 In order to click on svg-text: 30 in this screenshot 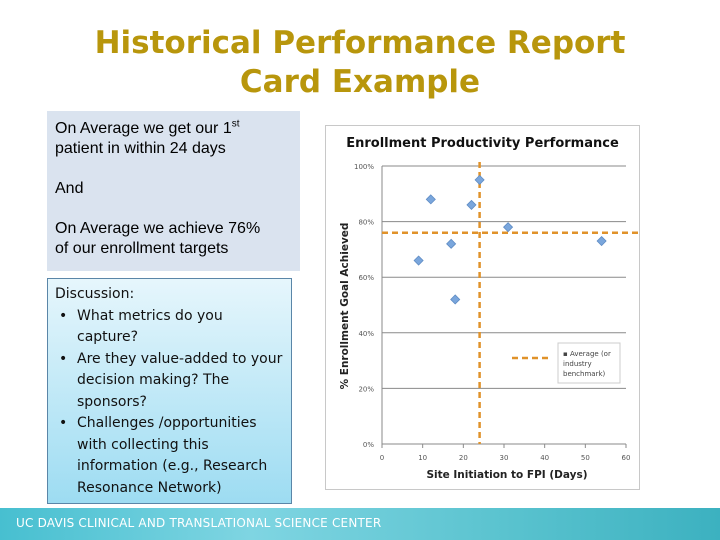, I will do `click(504, 458)`.